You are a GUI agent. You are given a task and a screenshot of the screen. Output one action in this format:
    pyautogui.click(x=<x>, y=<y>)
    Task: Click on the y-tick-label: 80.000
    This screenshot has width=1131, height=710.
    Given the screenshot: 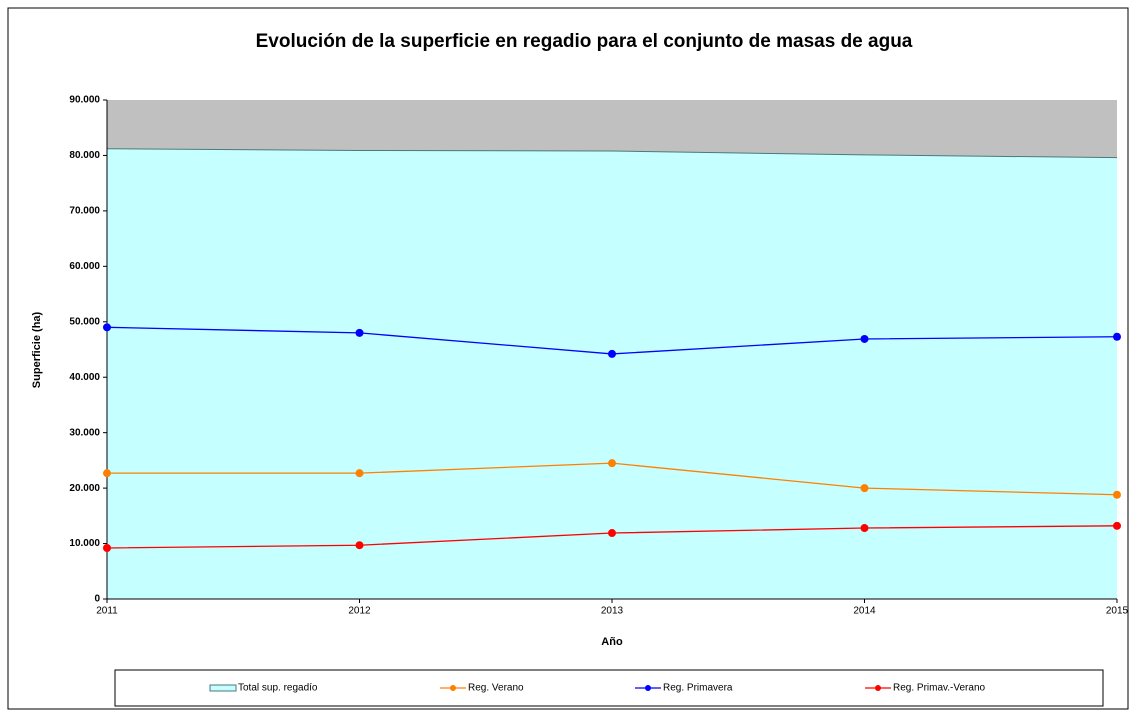 What is the action you would take?
    pyautogui.click(x=84, y=155)
    